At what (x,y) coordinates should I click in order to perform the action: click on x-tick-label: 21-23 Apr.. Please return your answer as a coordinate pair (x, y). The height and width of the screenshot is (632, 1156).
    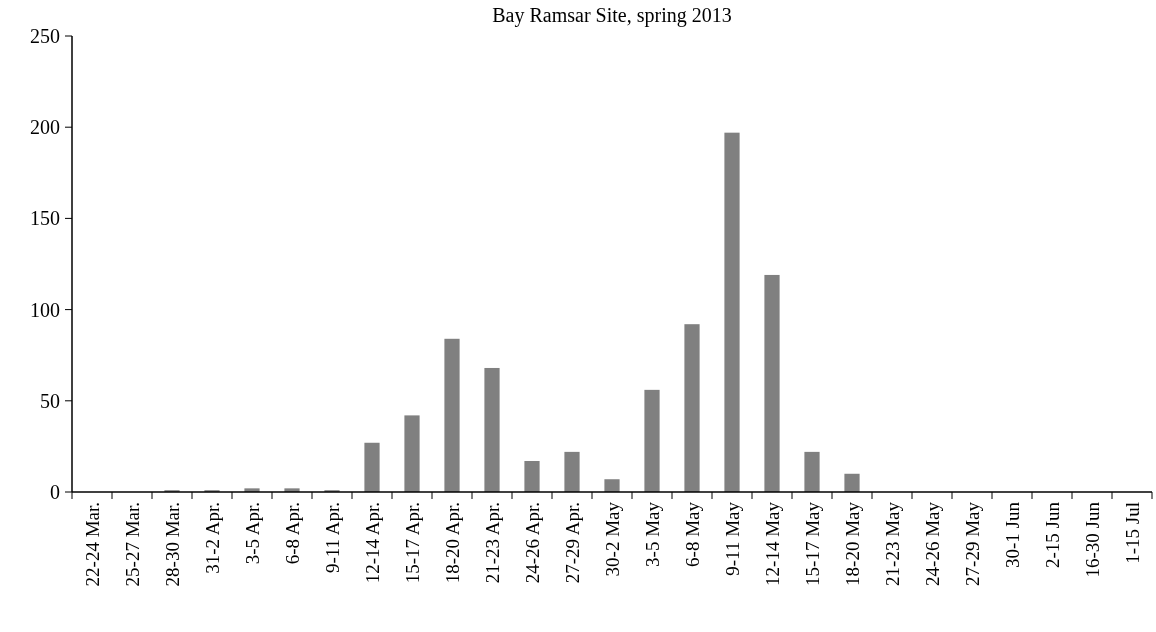
    Looking at the image, I should click on (492, 543).